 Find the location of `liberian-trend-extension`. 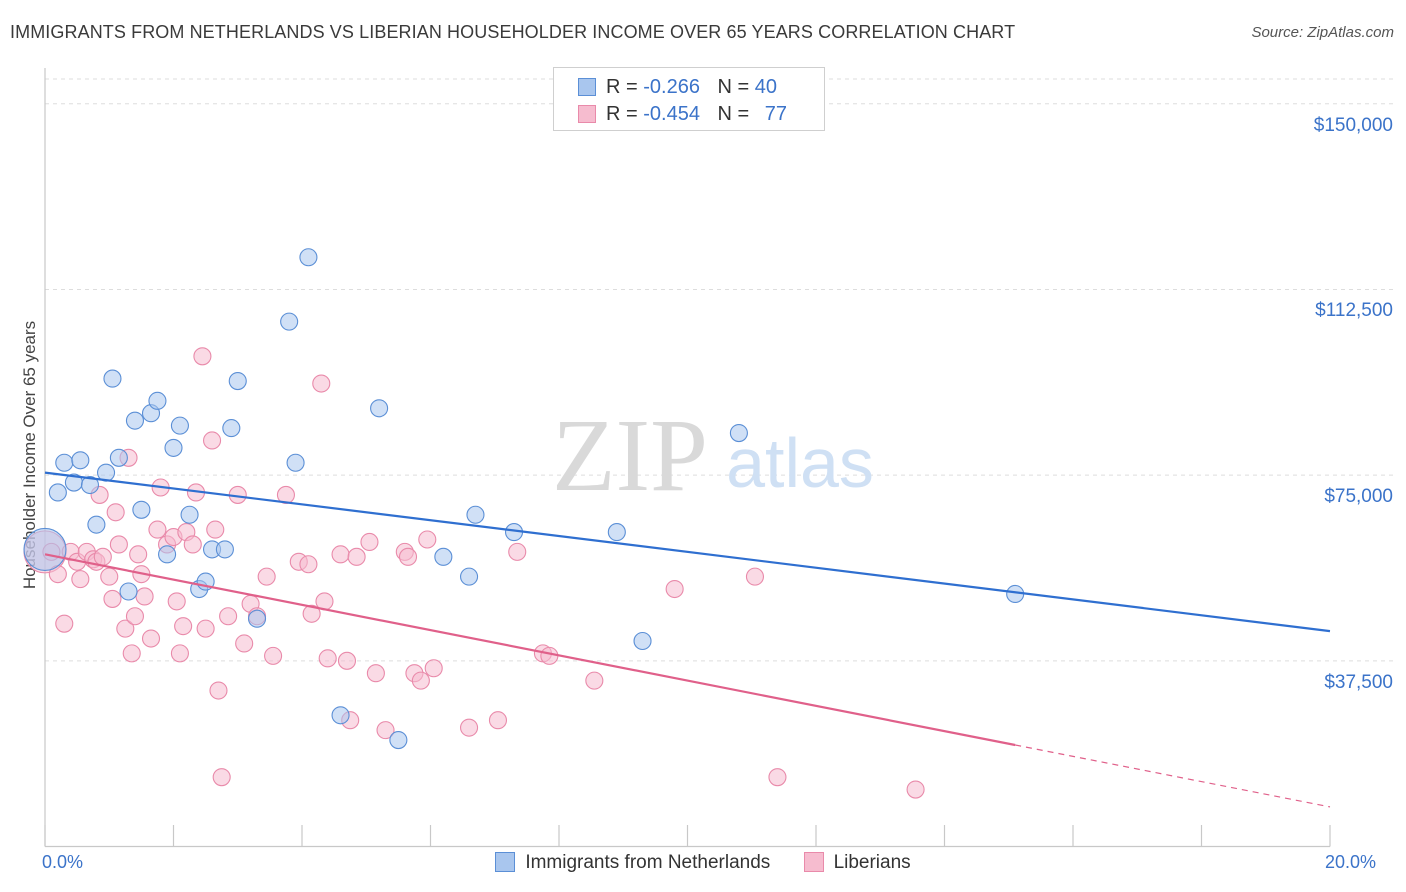

liberian-trend-extension is located at coordinates (1173, 776).